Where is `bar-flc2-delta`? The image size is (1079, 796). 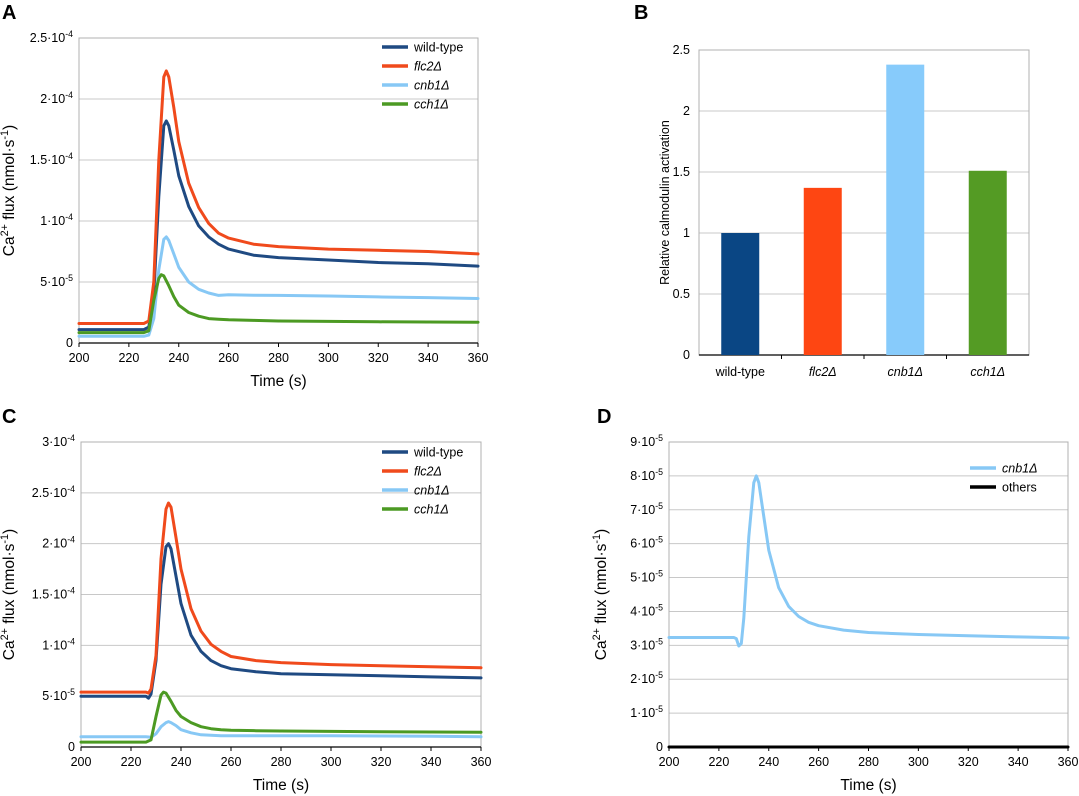 bar-flc2-delta is located at coordinates (822, 271).